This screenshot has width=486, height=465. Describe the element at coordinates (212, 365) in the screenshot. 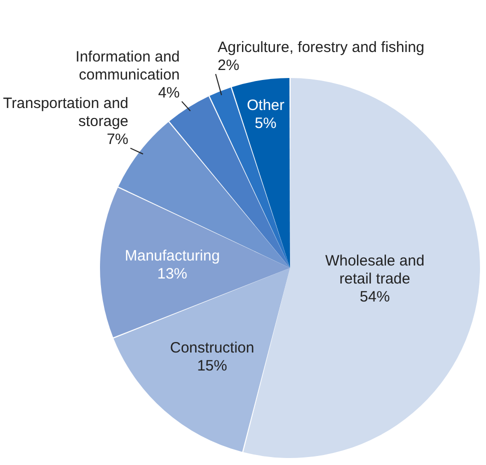

I see `data-label: 15%` at that location.